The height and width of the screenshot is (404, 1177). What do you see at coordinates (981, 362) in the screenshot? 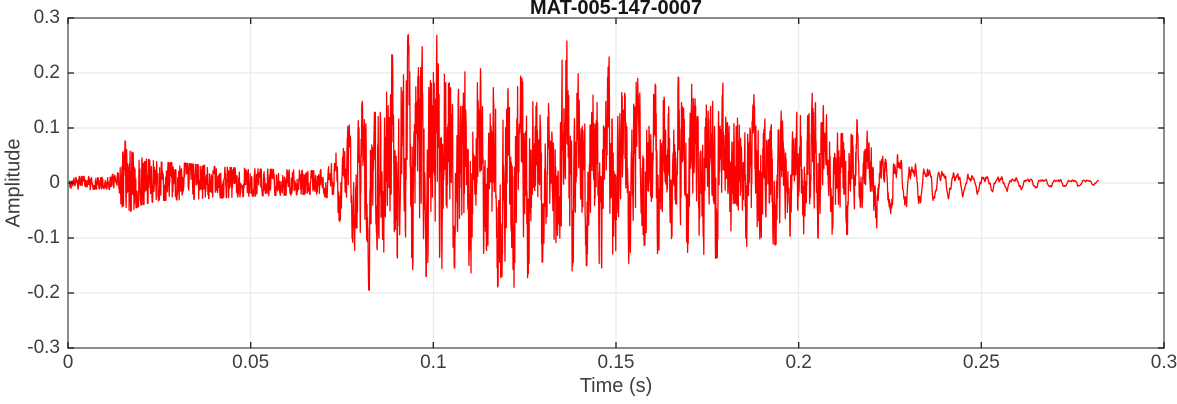
I see `x-tick-label: 0.25` at bounding box center [981, 362].